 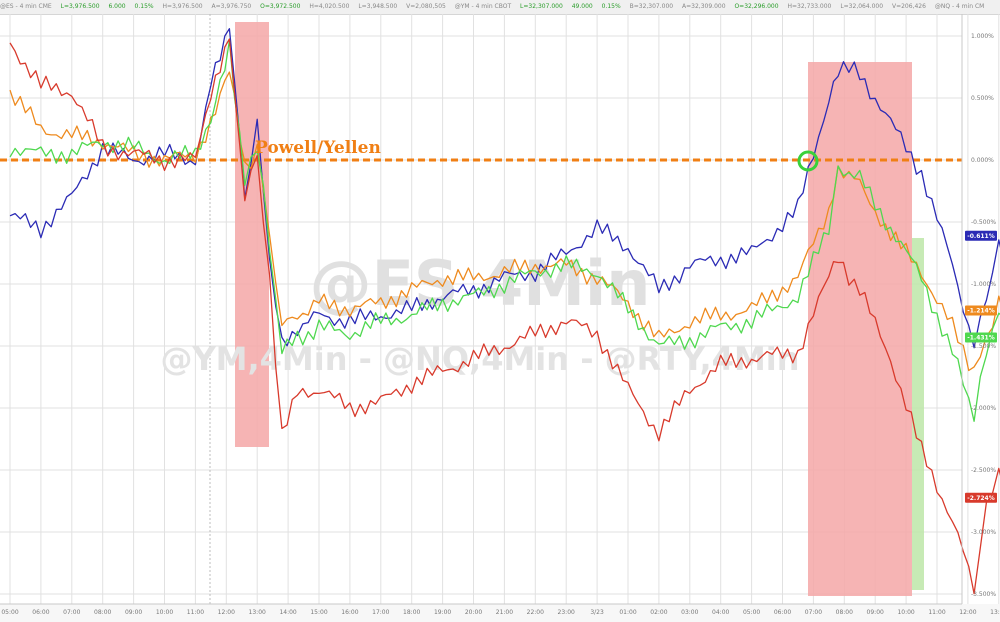 I want to click on y-tick-label: -2.000%, so click(x=983, y=408).